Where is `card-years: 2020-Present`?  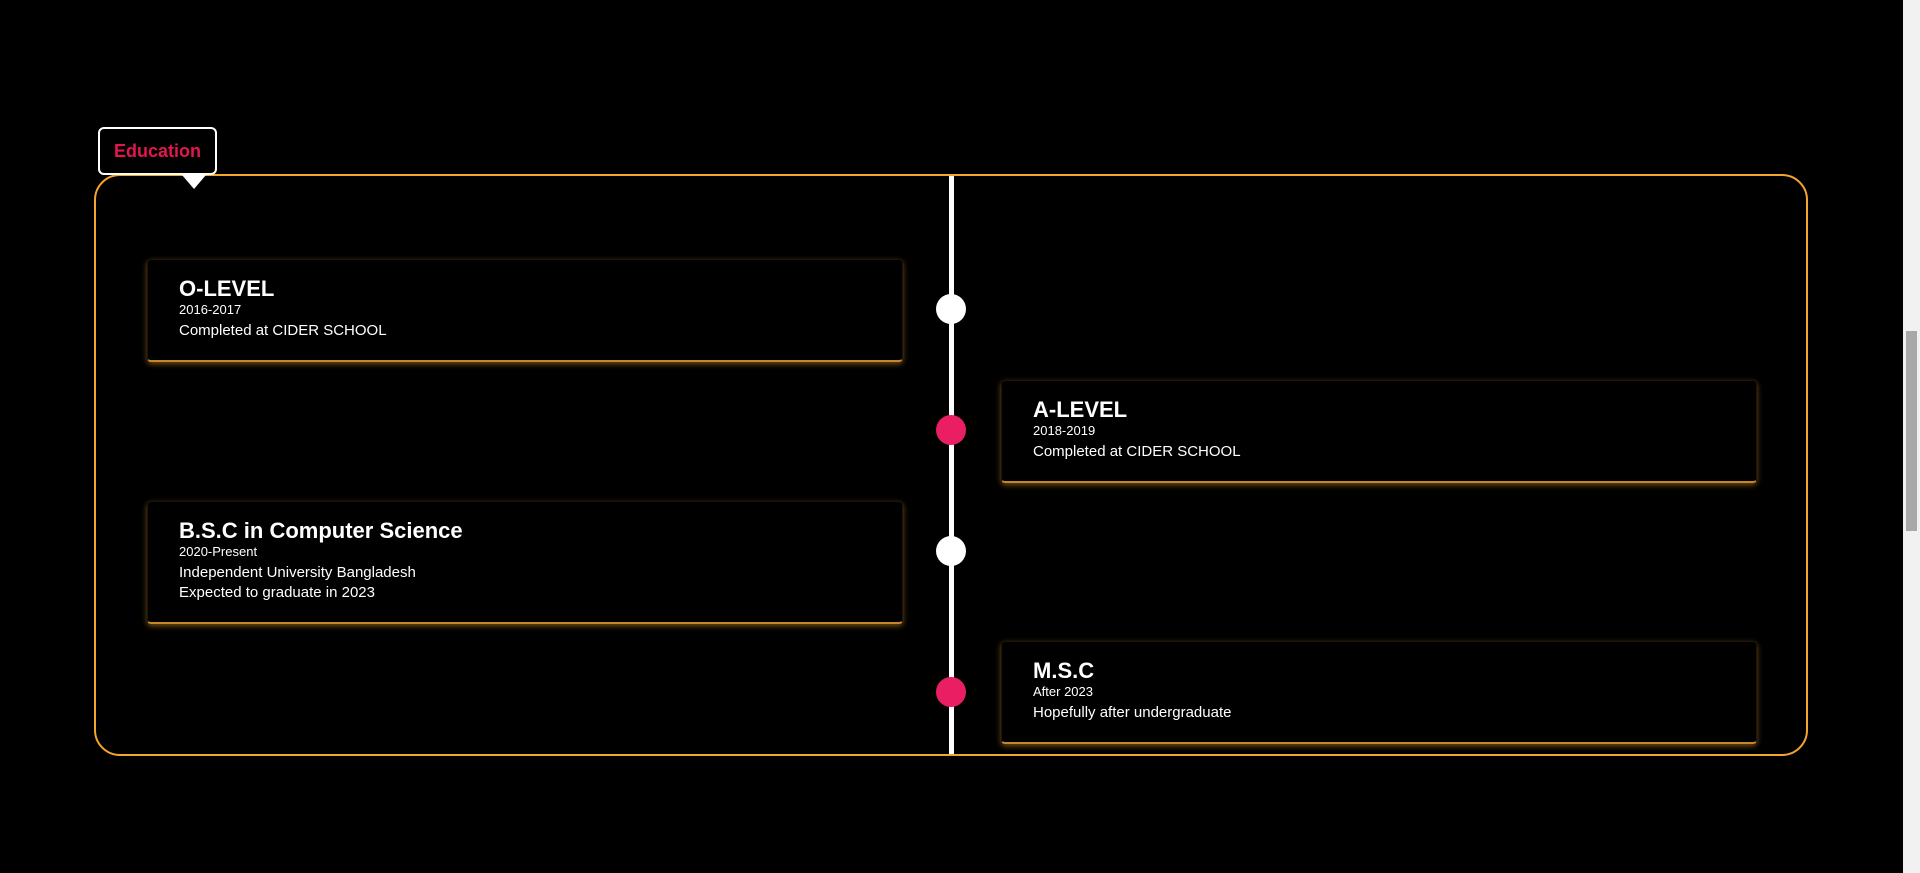
card-years: 2020-Present is located at coordinates (218, 551).